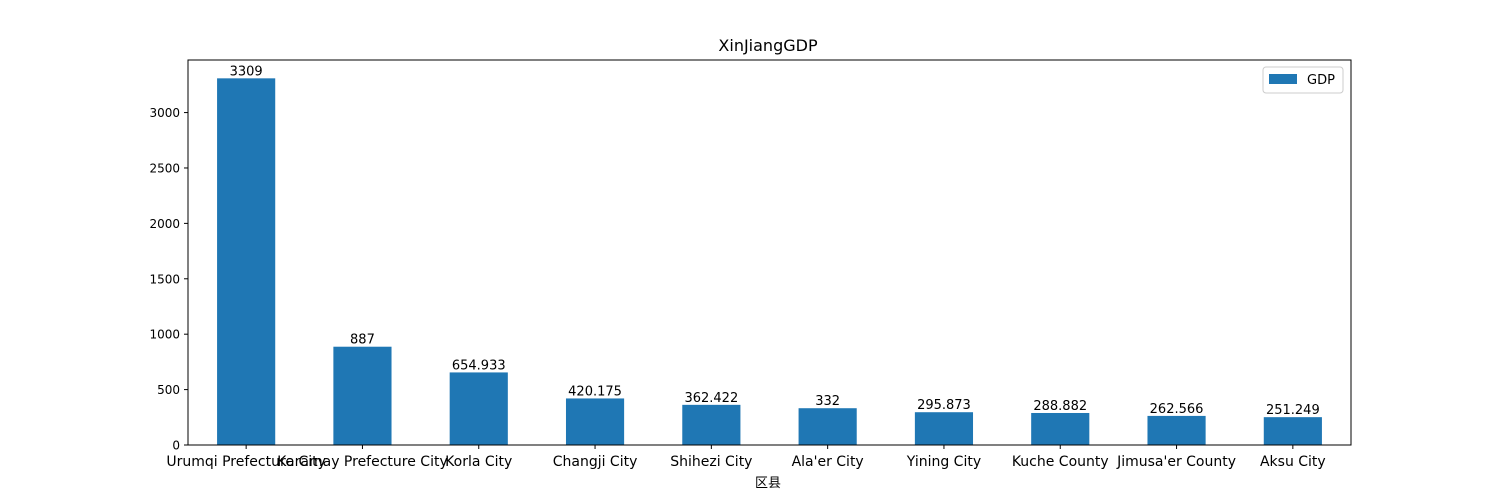 Image resolution: width=1500 pixels, height=500 pixels. Describe the element at coordinates (1283, 79) in the screenshot. I see `legend-swatch` at that location.